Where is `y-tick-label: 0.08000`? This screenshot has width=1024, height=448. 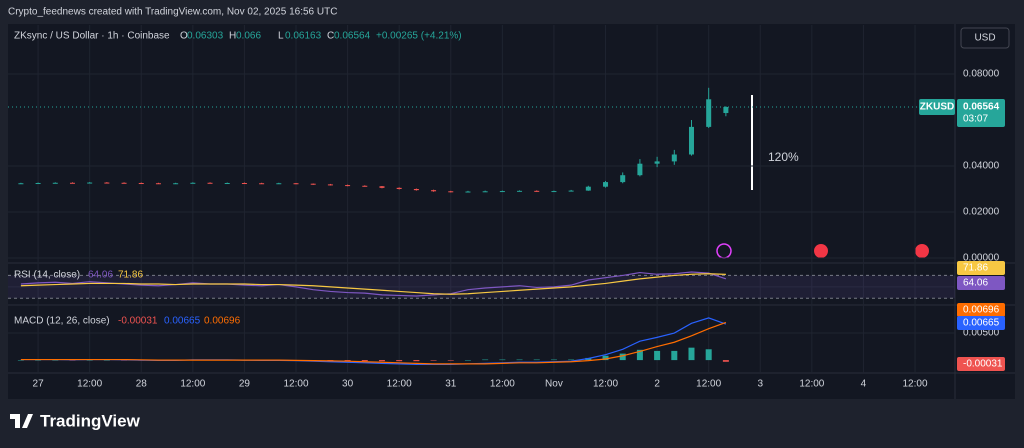
y-tick-label: 0.08000 is located at coordinates (981, 74).